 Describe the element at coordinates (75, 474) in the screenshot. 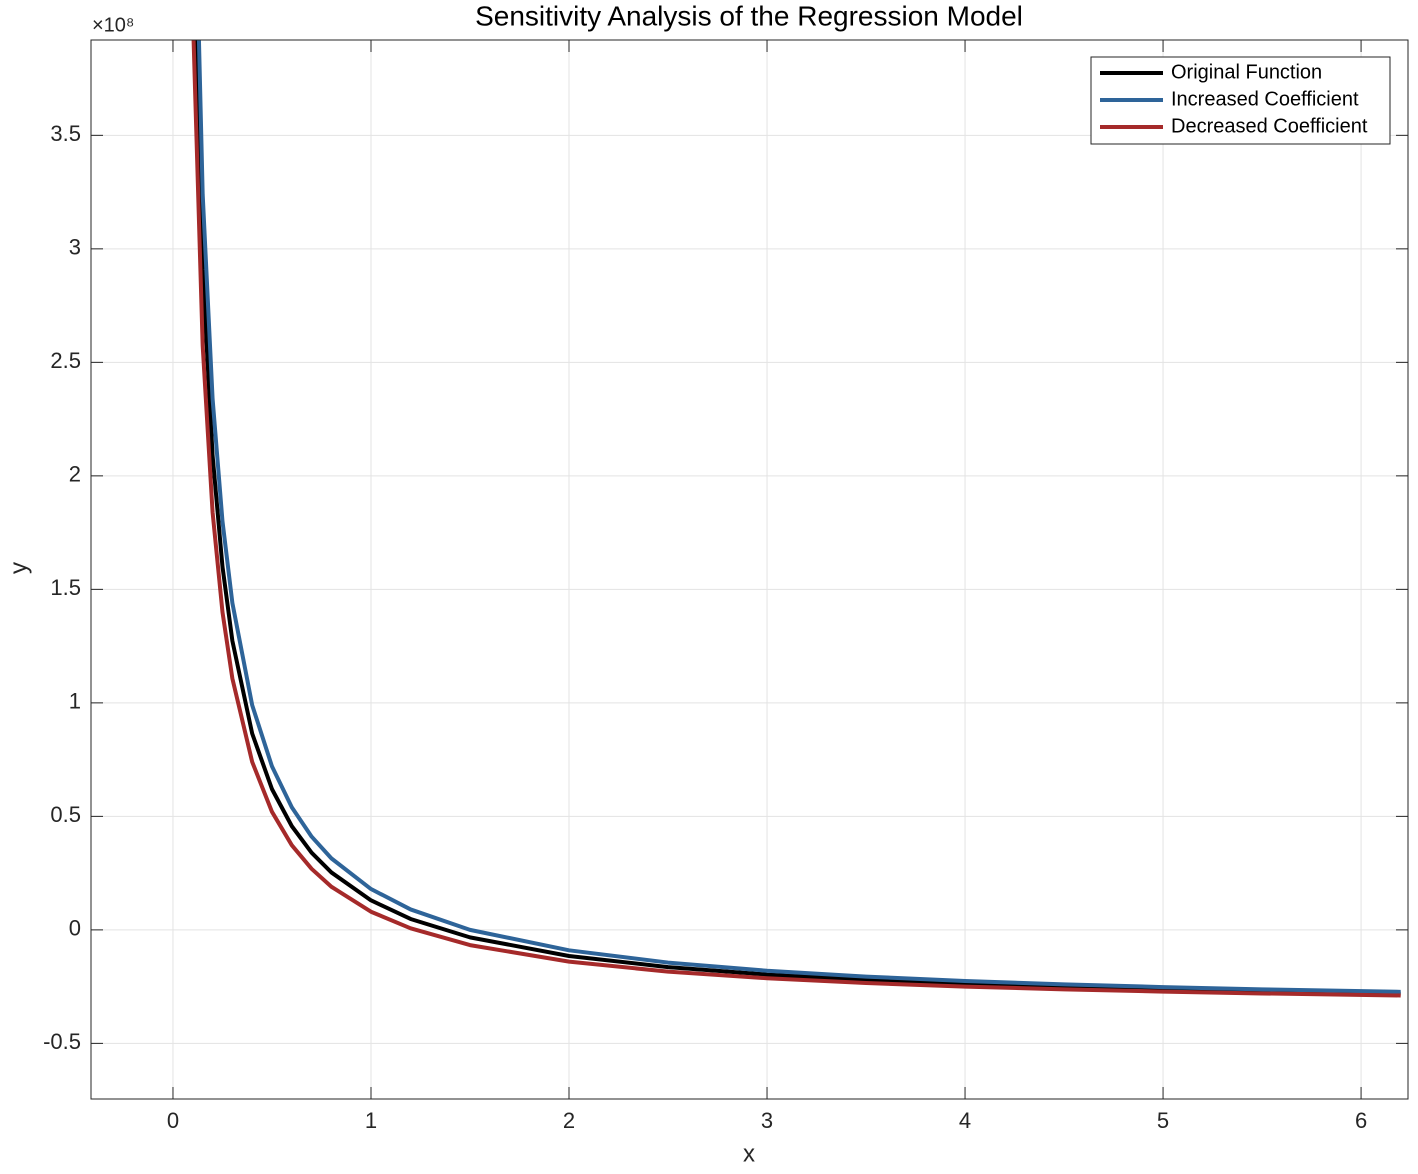

I see `y-tick-label: 2` at that location.